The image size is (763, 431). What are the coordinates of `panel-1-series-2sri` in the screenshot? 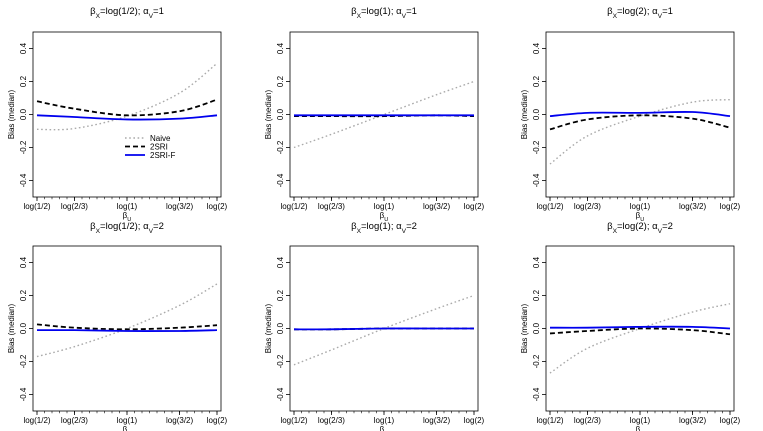 It's located at (127, 107).